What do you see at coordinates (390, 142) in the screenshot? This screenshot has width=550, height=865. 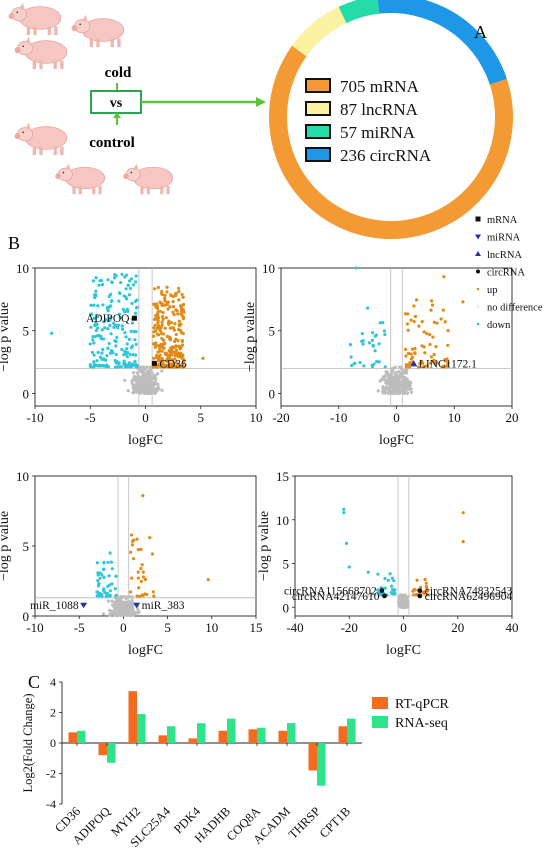 I see `ring-slice` at bounding box center [390, 142].